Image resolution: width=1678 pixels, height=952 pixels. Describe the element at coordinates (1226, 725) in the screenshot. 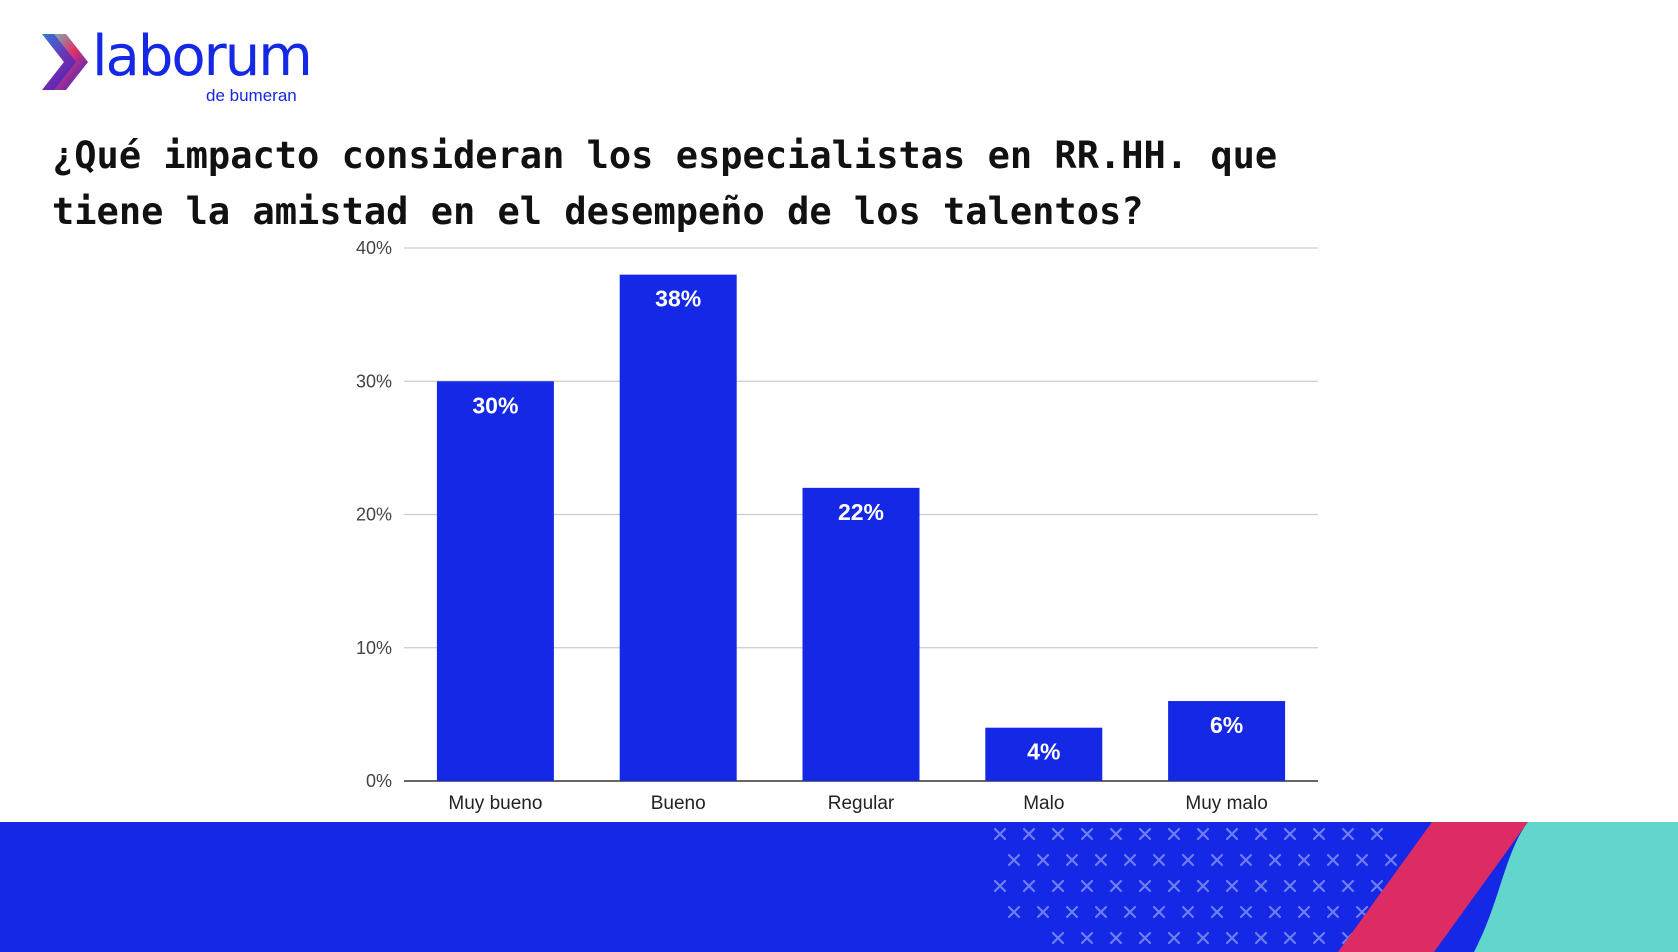

I see `data-label: 6%` at that location.